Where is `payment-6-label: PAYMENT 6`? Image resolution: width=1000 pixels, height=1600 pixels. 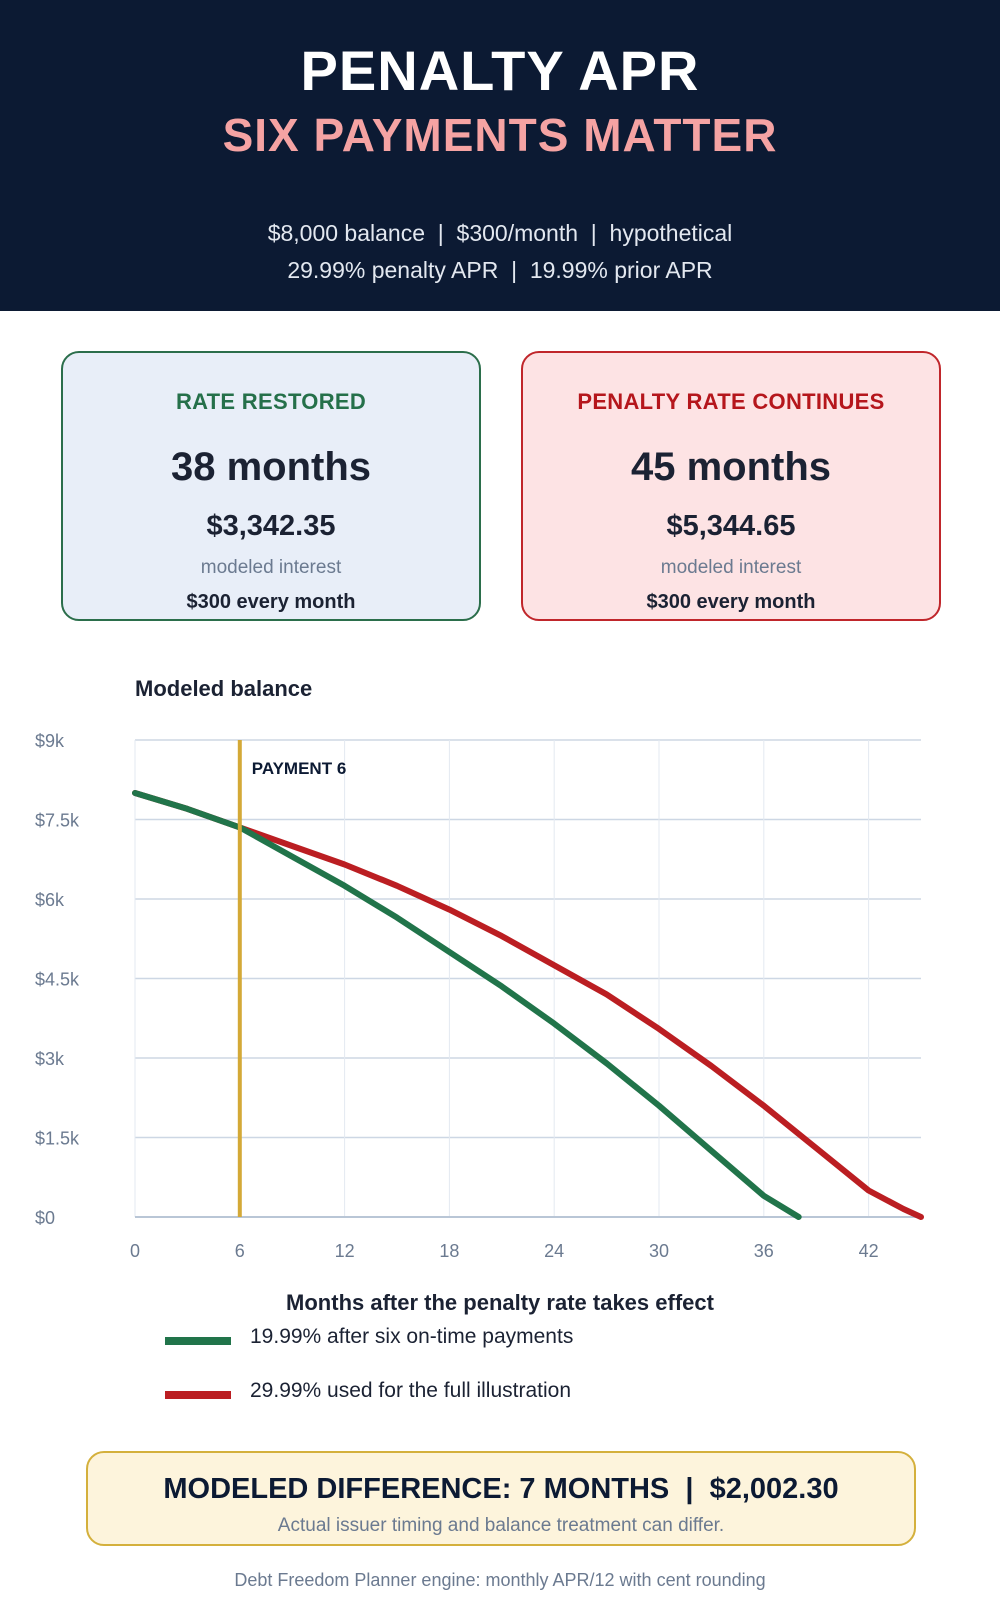 payment-6-label: PAYMENT 6 is located at coordinates (299, 768).